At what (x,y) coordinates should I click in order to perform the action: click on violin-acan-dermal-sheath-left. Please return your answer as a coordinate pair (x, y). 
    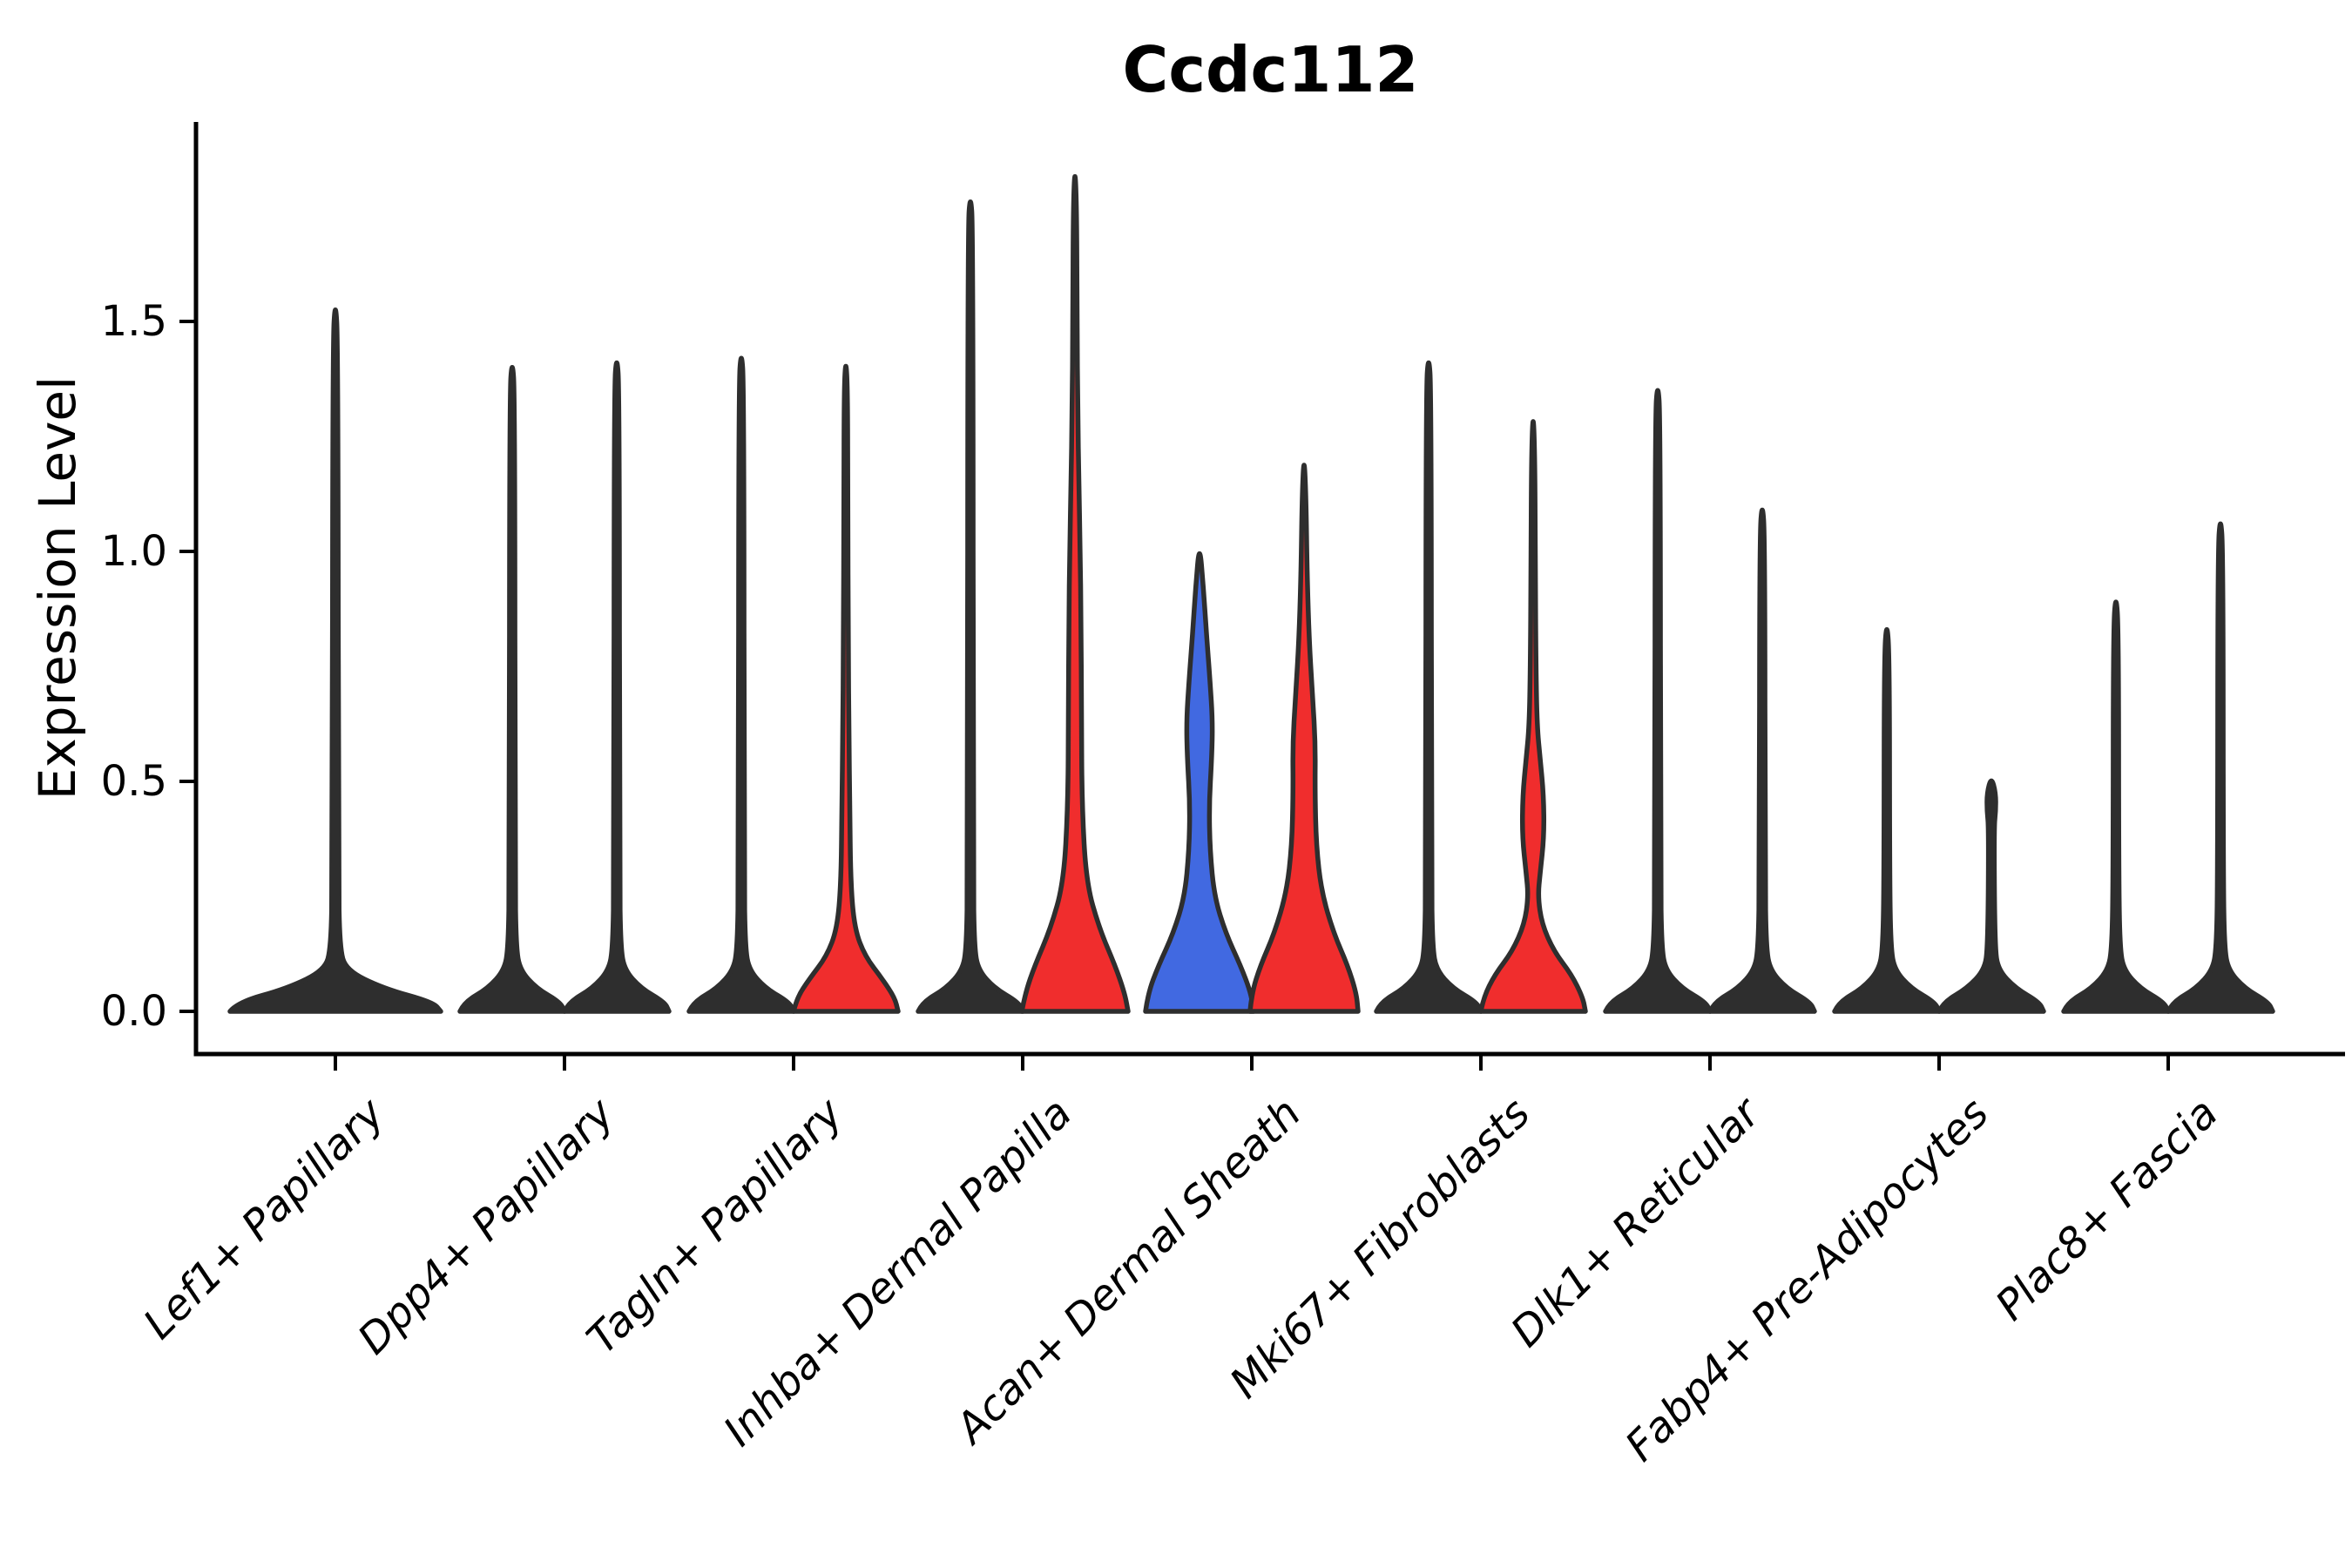
    Looking at the image, I should click on (1199, 782).